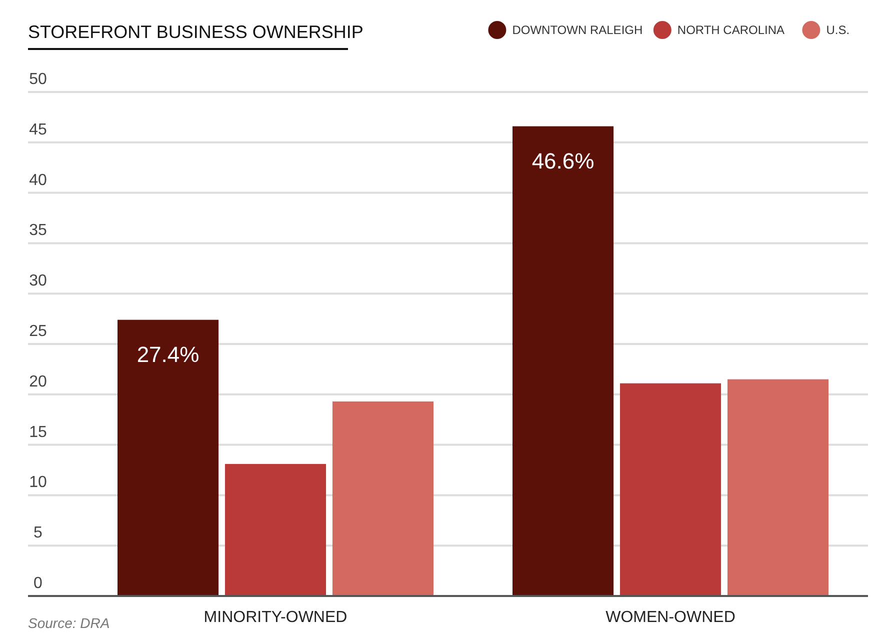 This screenshot has width=896, height=644. Describe the element at coordinates (38, 483) in the screenshot. I see `y-tick-label: 10` at that location.